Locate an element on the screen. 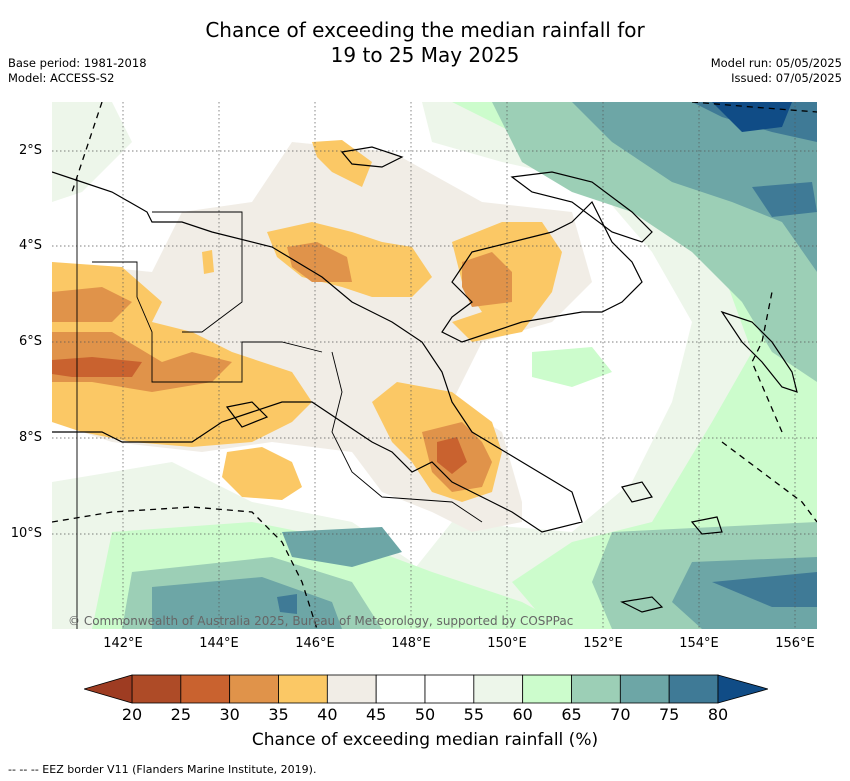 This screenshot has width=850, height=781. model-run: Model run: 05/05/2025 is located at coordinates (776, 63).